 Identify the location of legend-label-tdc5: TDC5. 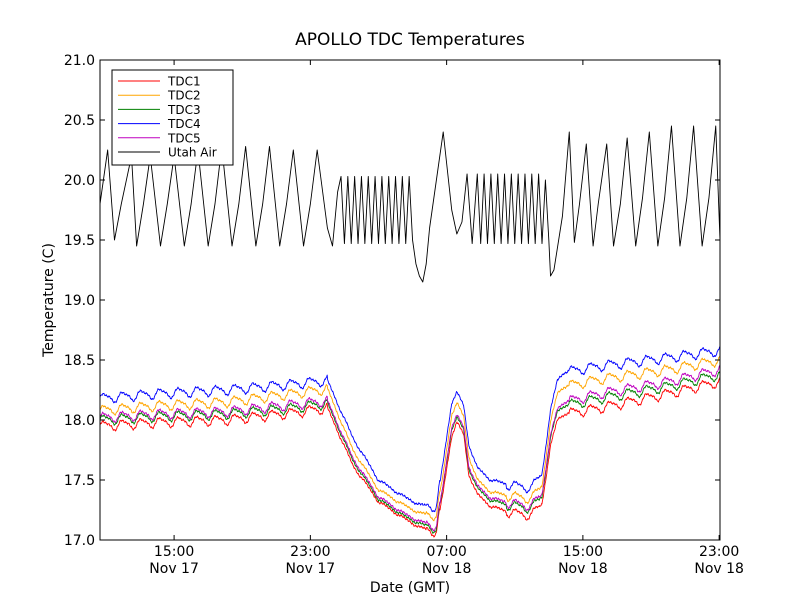
(184, 138).